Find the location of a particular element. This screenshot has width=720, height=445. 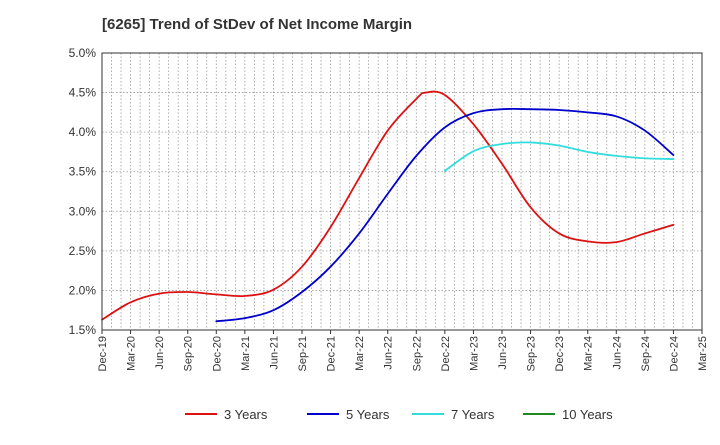

x-tick-label: Jun-22 is located at coordinates (389, 353).